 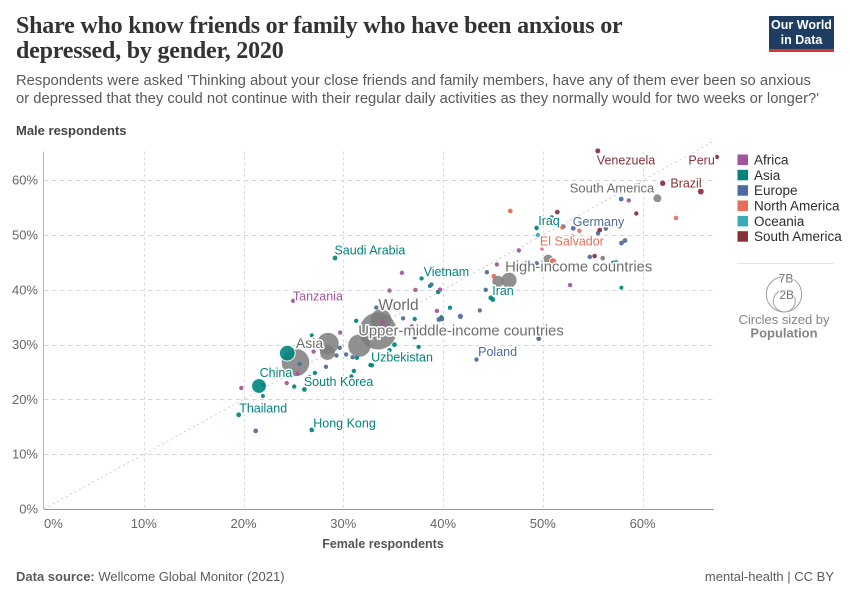 What do you see at coordinates (578, 268) in the screenshot?
I see `svg-text: High-income countries` at bounding box center [578, 268].